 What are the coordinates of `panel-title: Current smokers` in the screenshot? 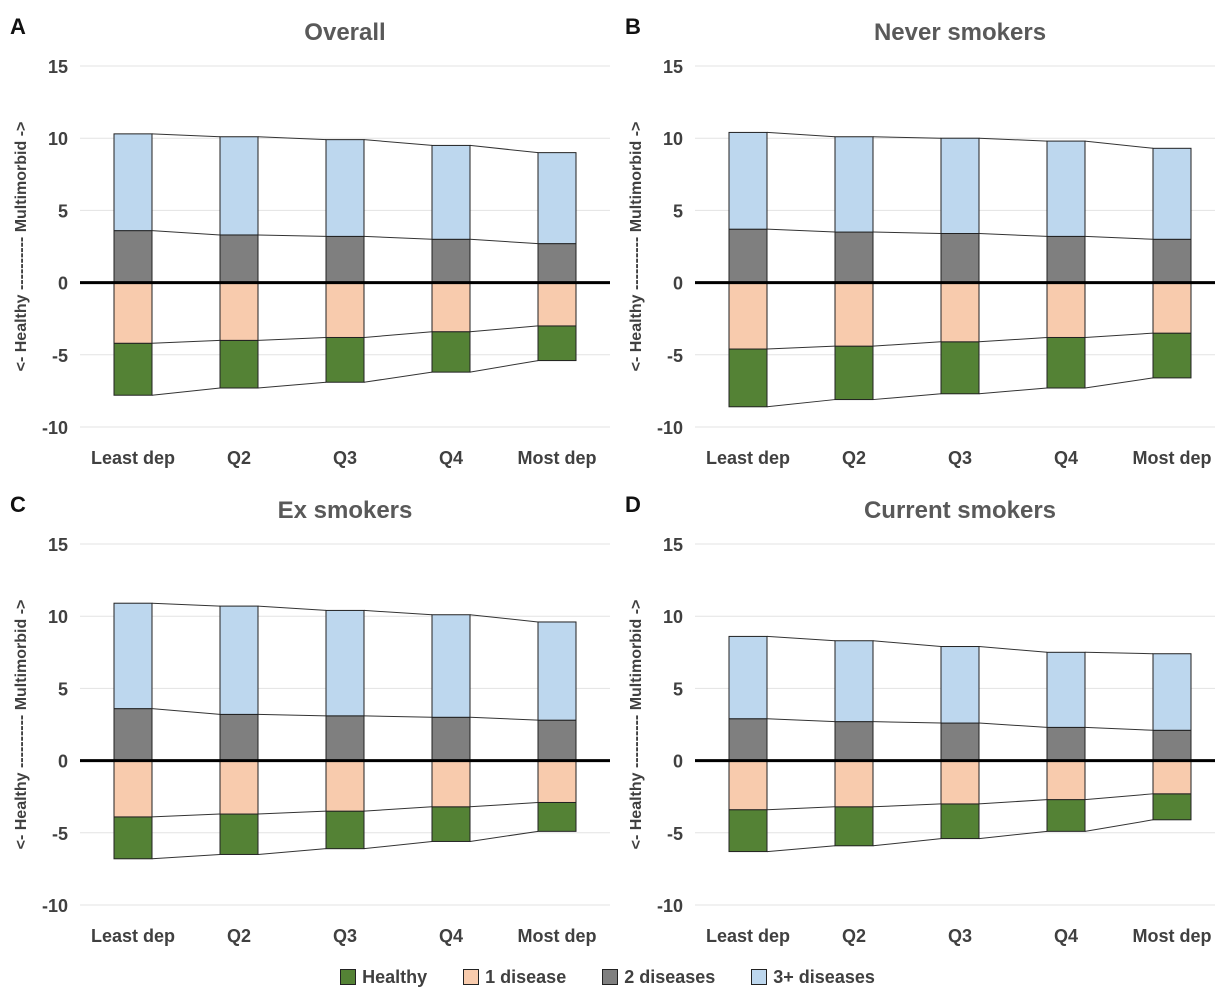 It's located at (960, 510).